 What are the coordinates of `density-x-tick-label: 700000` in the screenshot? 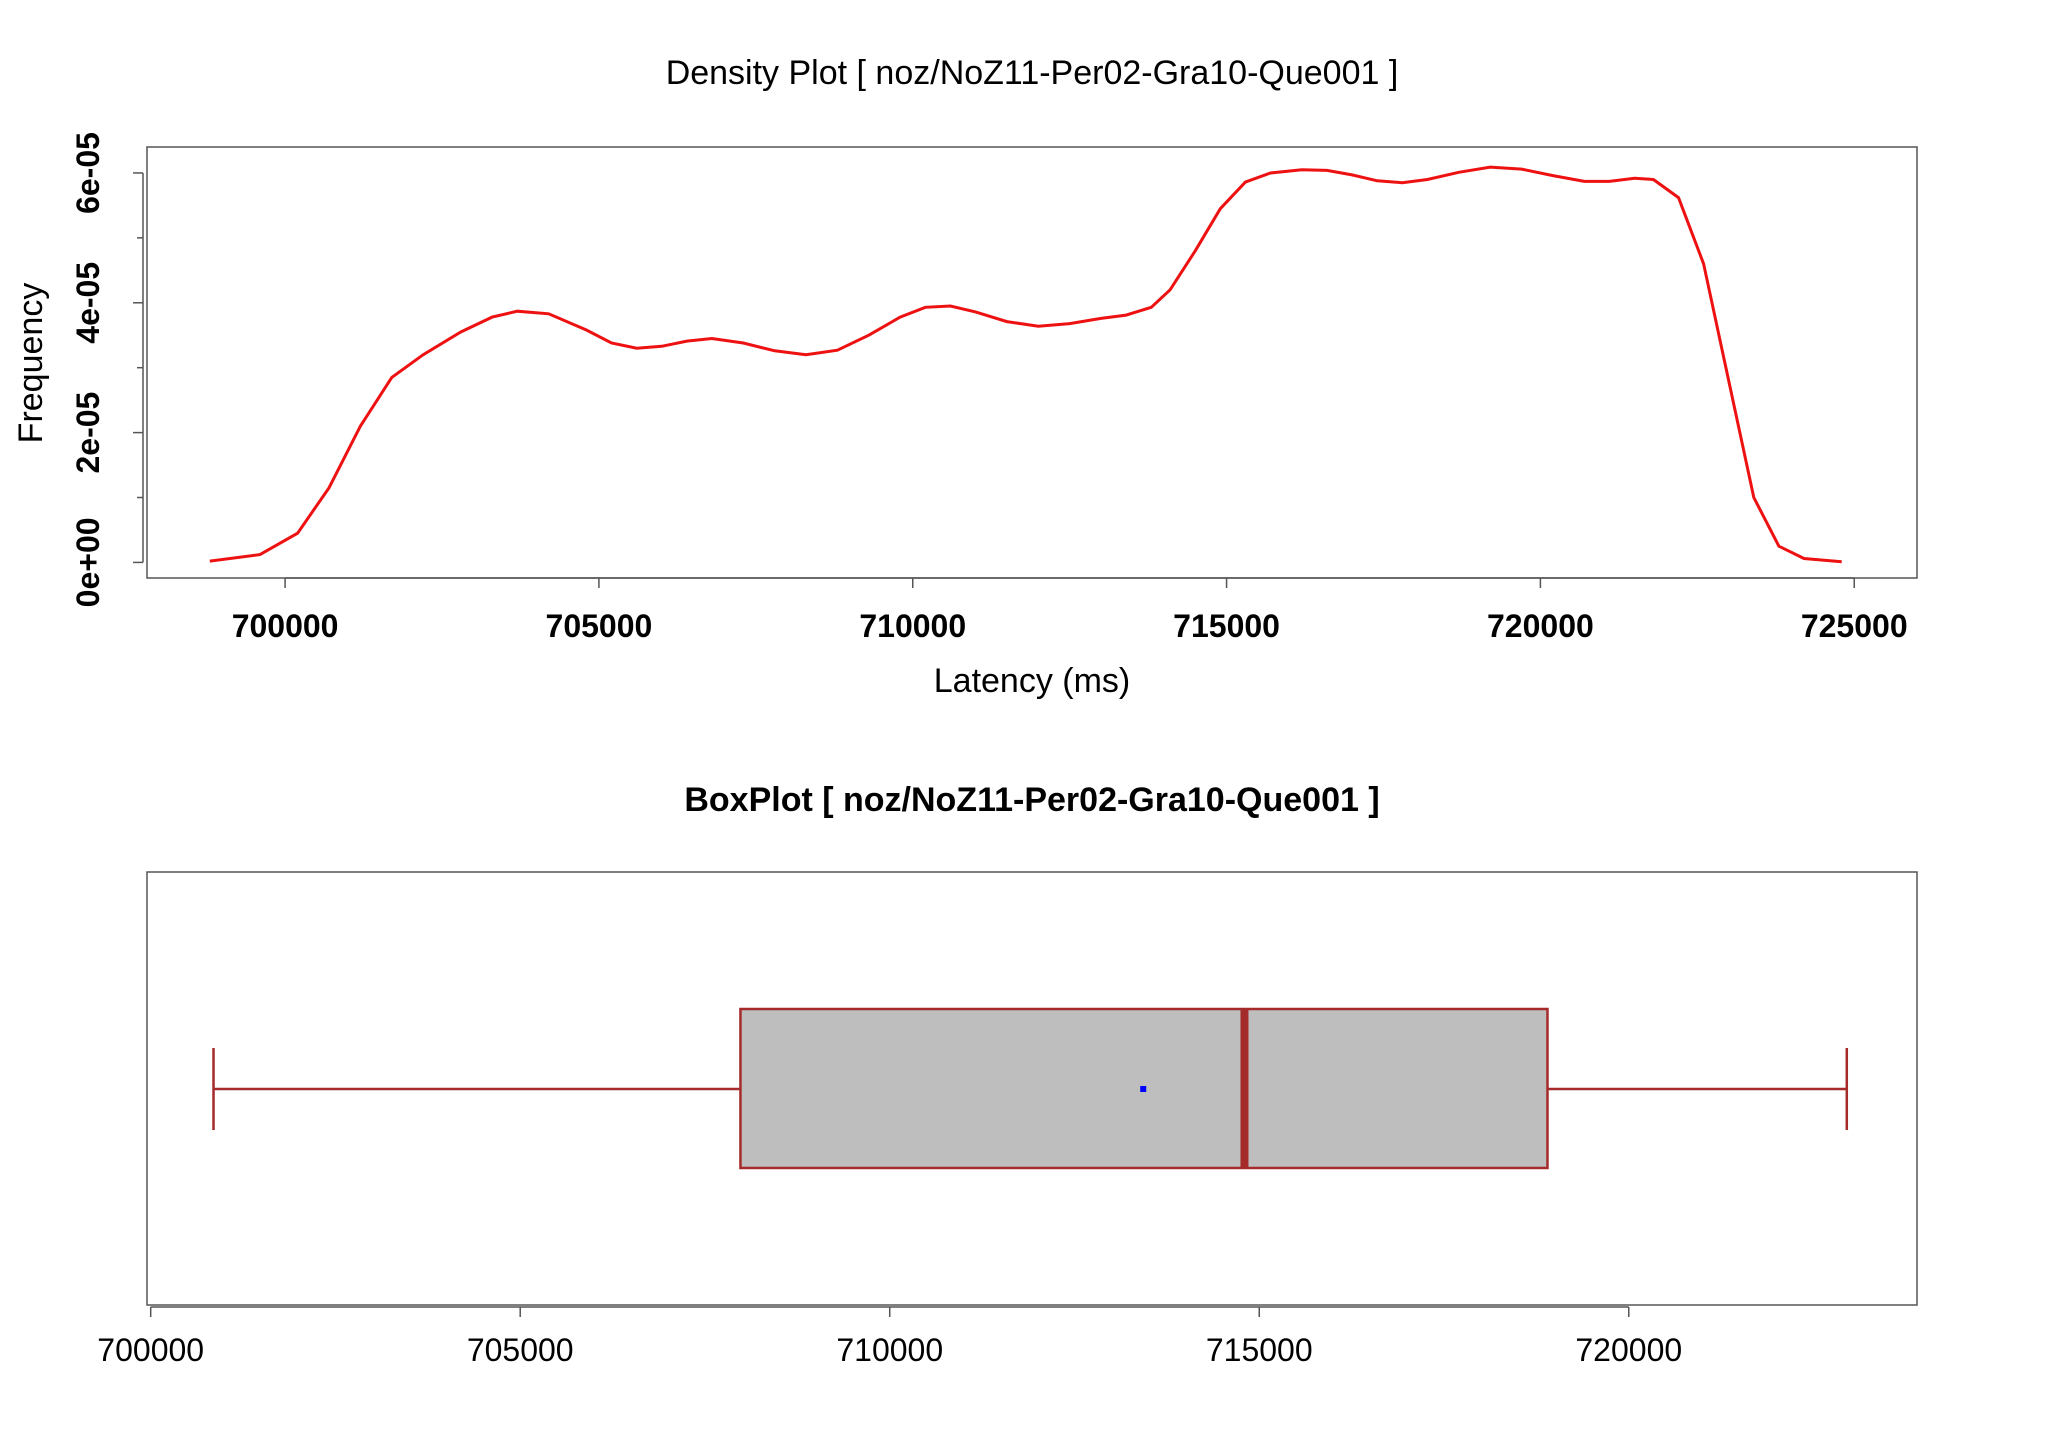 It's located at (285, 626).